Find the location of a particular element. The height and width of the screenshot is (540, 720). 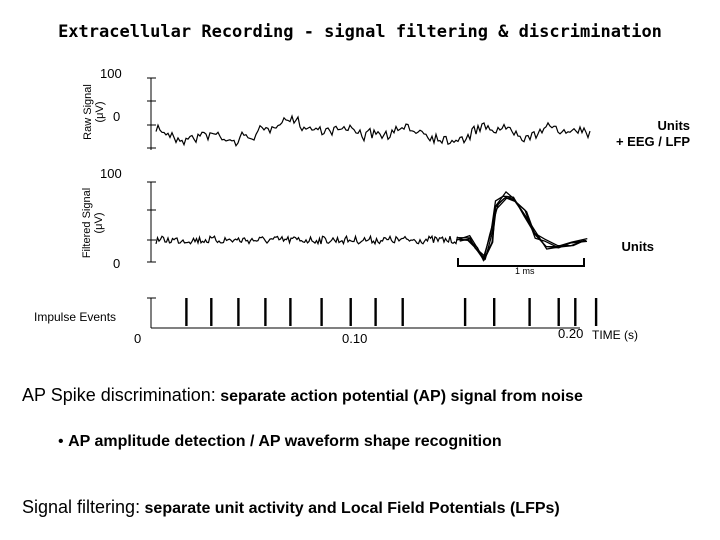

time-tick-0: 0 is located at coordinates (138, 338).